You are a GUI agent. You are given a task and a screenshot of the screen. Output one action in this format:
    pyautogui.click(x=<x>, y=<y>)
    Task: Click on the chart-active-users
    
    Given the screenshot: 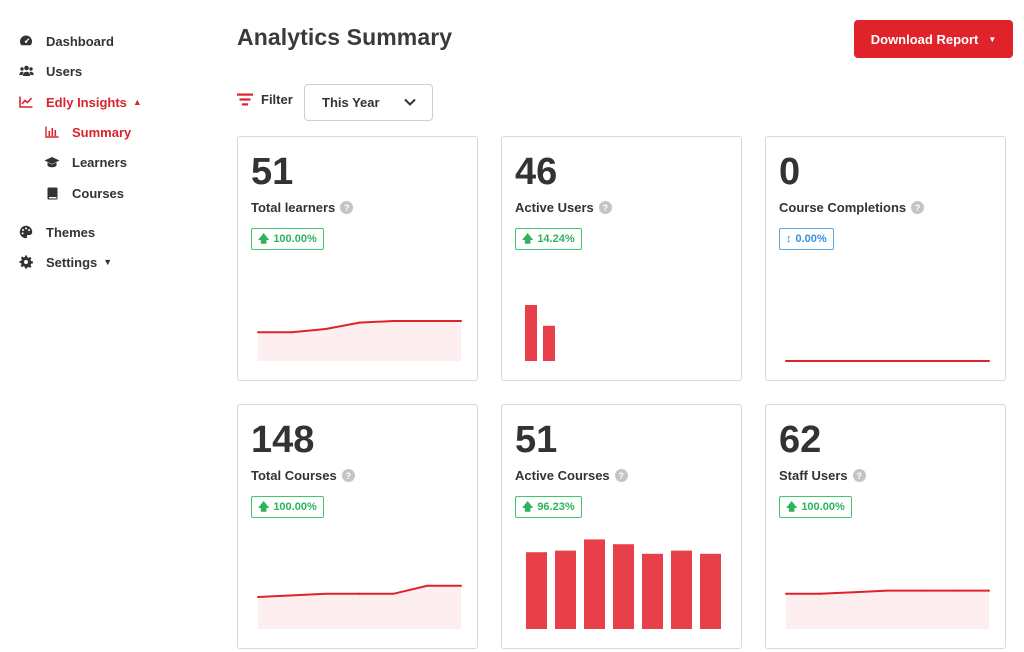 What is the action you would take?
    pyautogui.click(x=540, y=333)
    